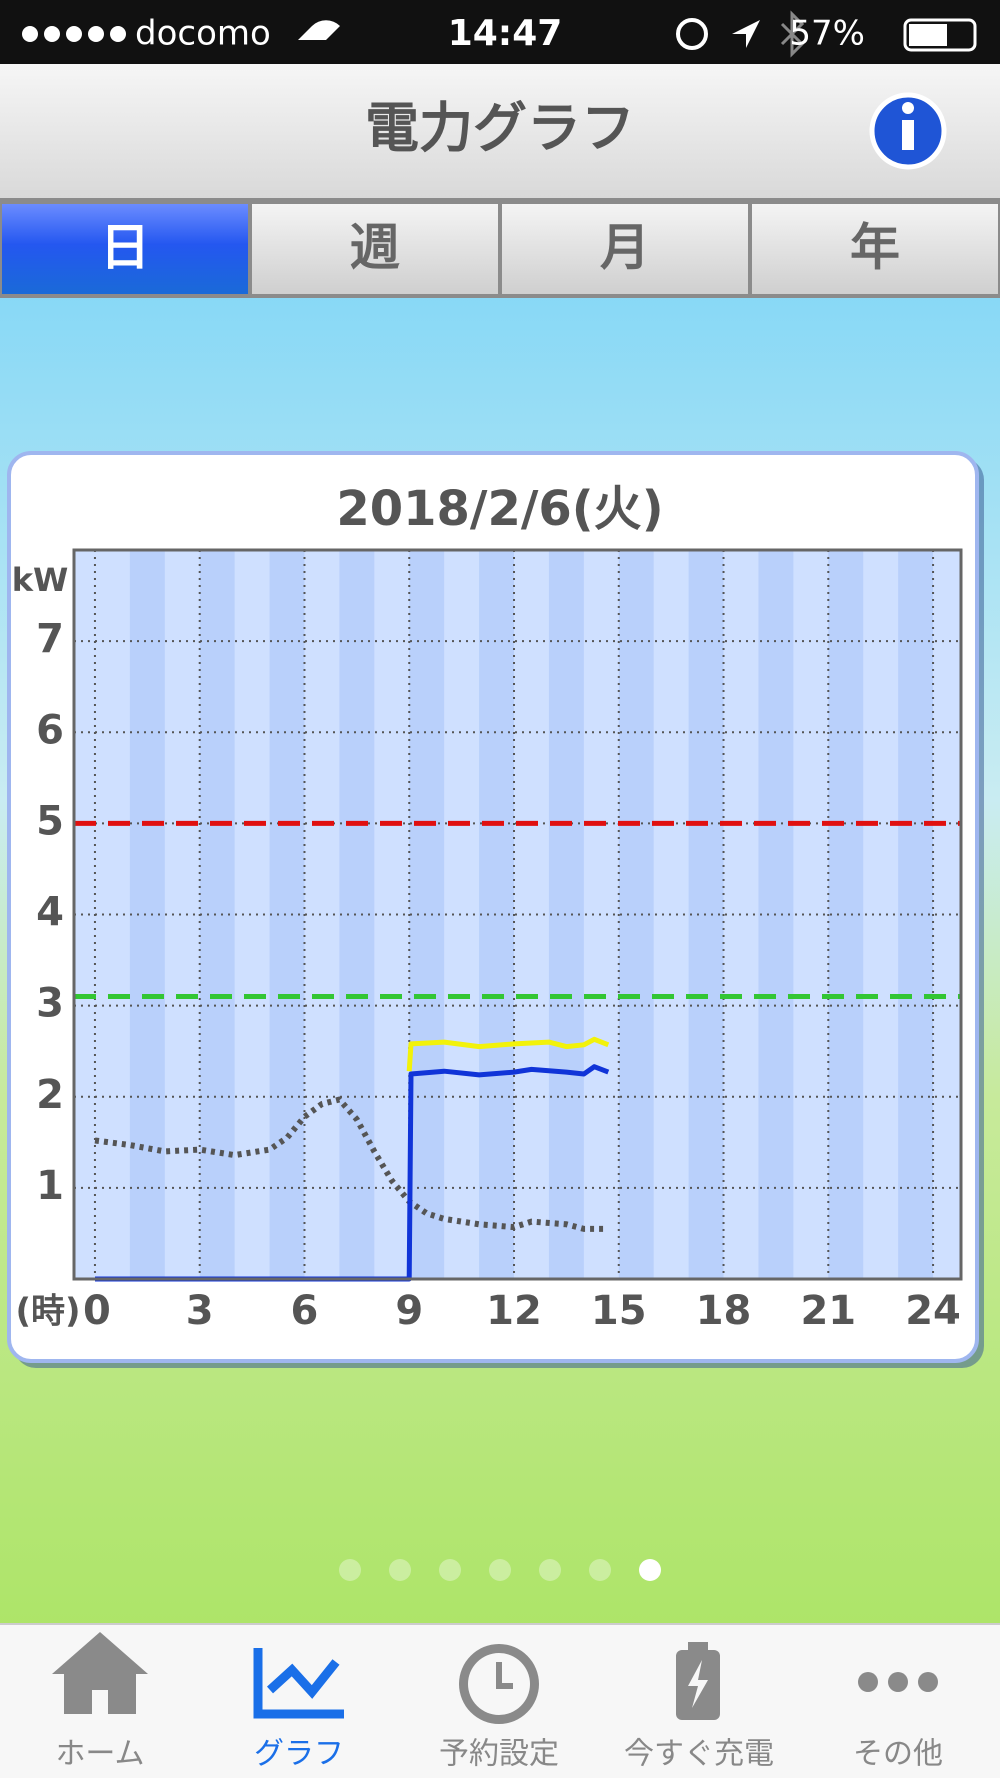 The height and width of the screenshot is (1778, 1000). I want to click on x-tick-label: 24, so click(933, 1311).